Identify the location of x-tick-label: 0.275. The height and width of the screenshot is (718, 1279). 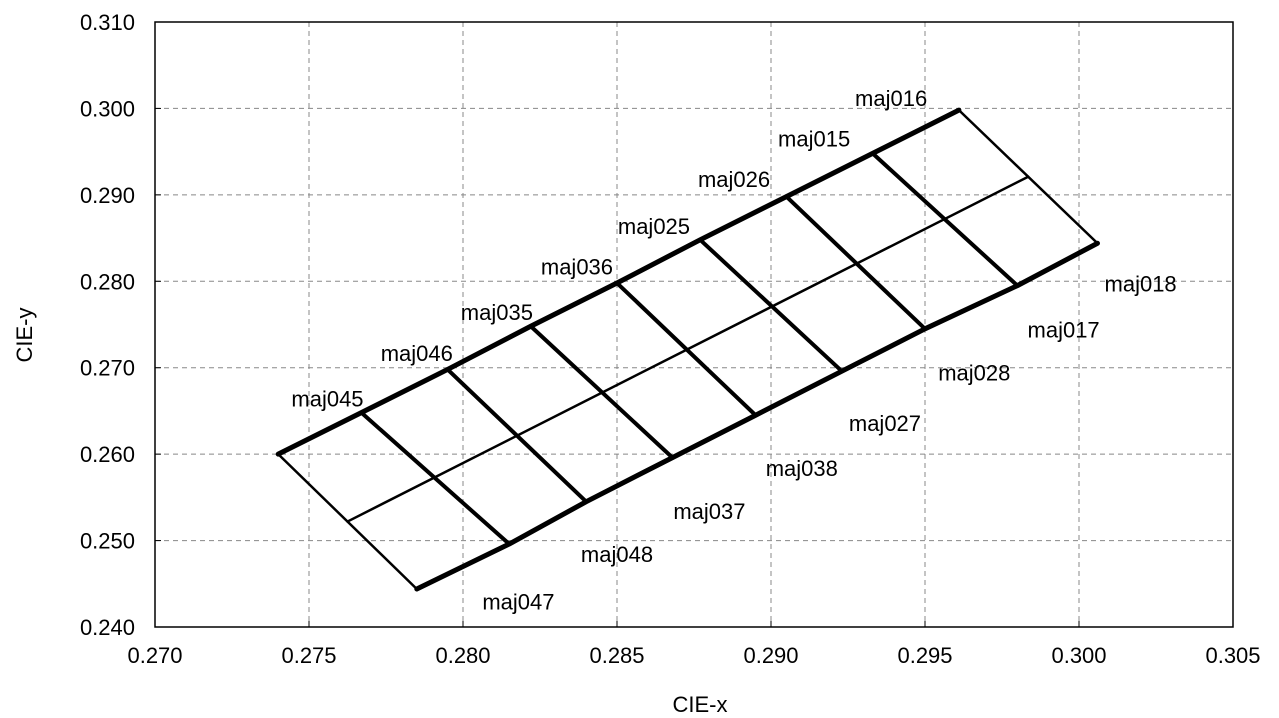
(308, 655).